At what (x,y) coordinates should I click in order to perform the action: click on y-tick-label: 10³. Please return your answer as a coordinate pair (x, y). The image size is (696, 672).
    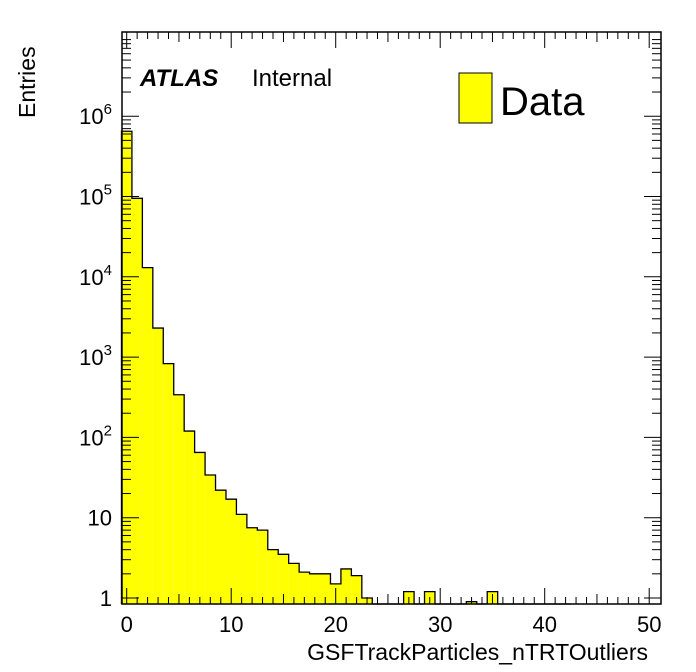
    Looking at the image, I should click on (95, 356).